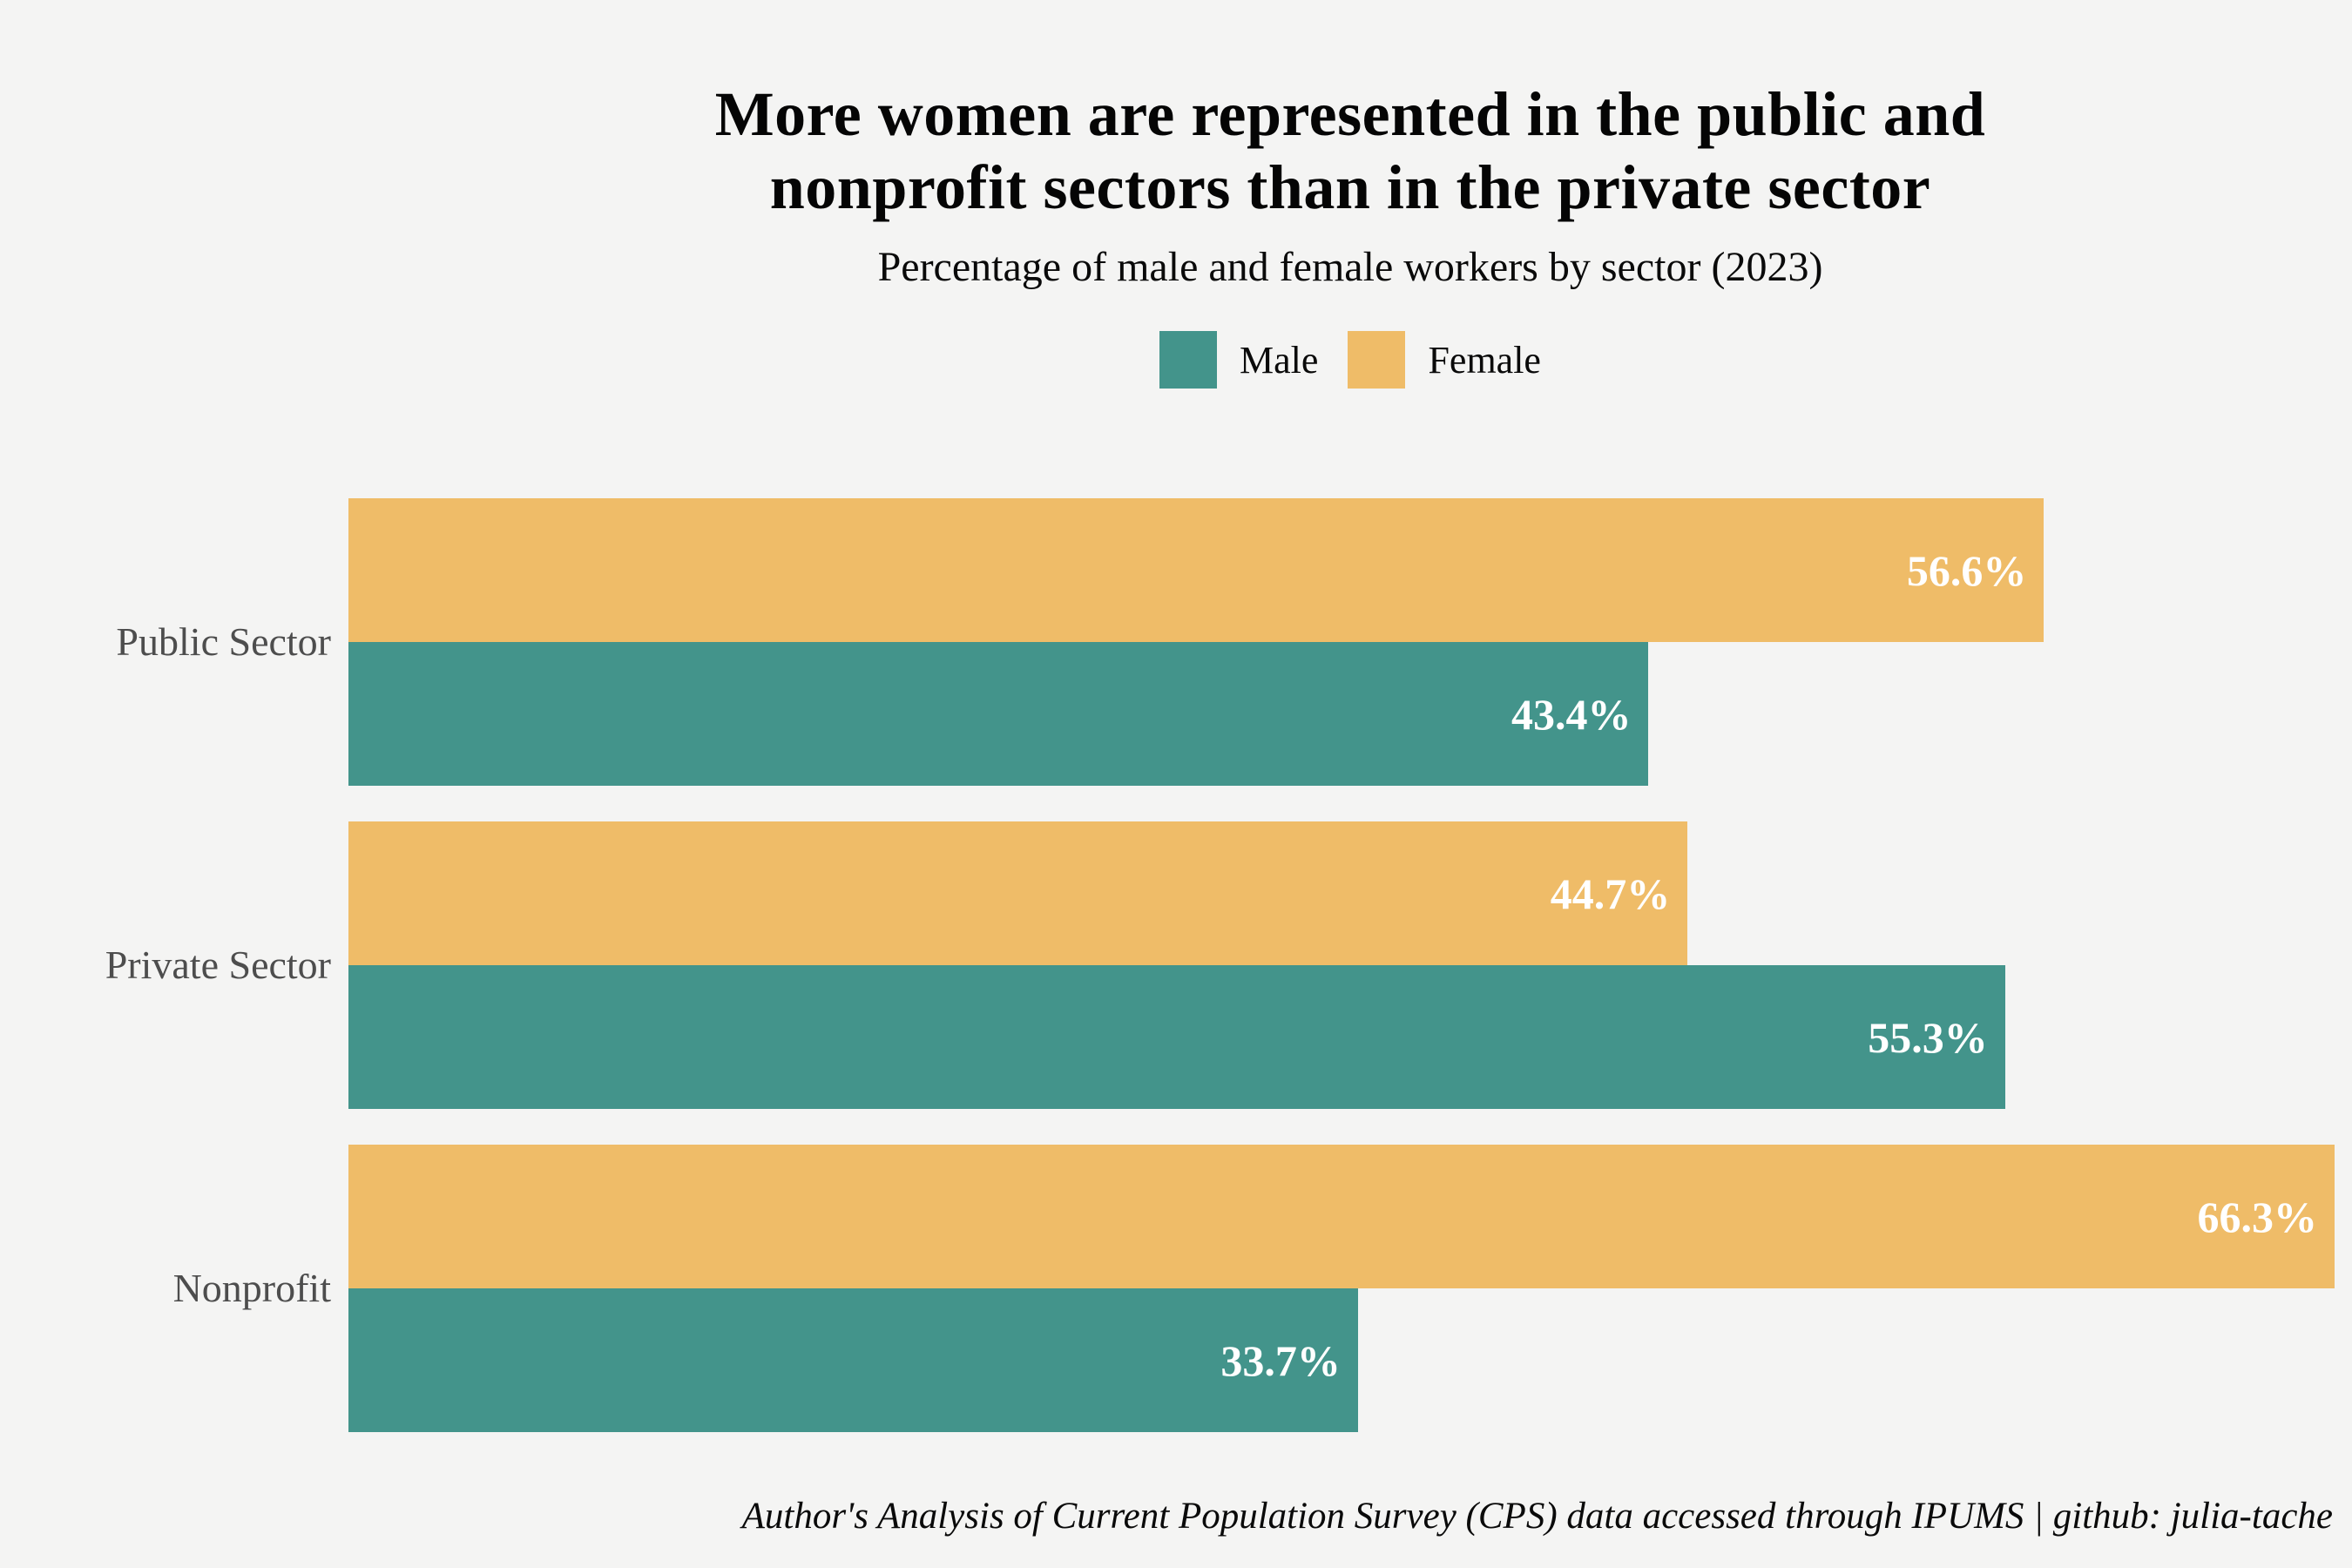 This screenshot has height=1568, width=2352. Describe the element at coordinates (1966, 570) in the screenshot. I see `bar-value-female-public-sector: 56.6%` at that location.